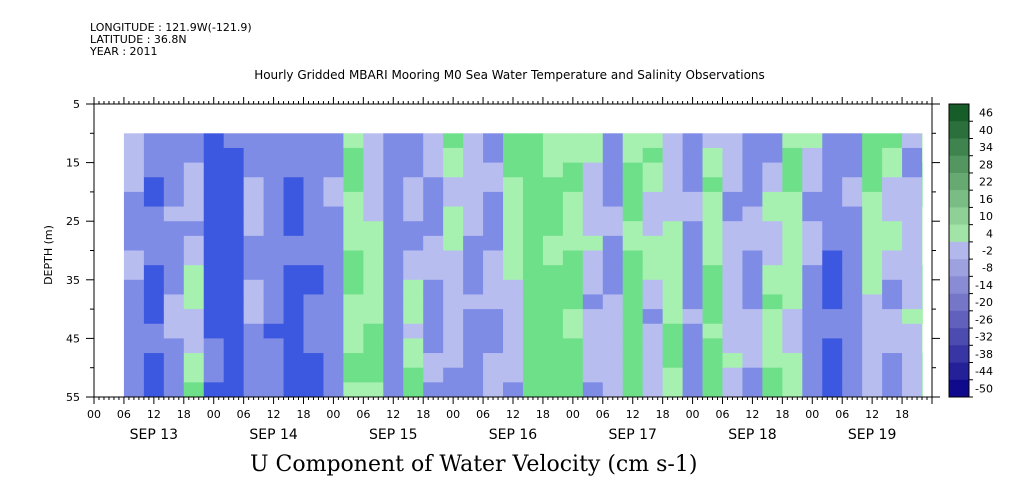 Image resolution: width=1009 pixels, height=504 pixels. I want to click on y-tick-label: 15, so click(73, 163).